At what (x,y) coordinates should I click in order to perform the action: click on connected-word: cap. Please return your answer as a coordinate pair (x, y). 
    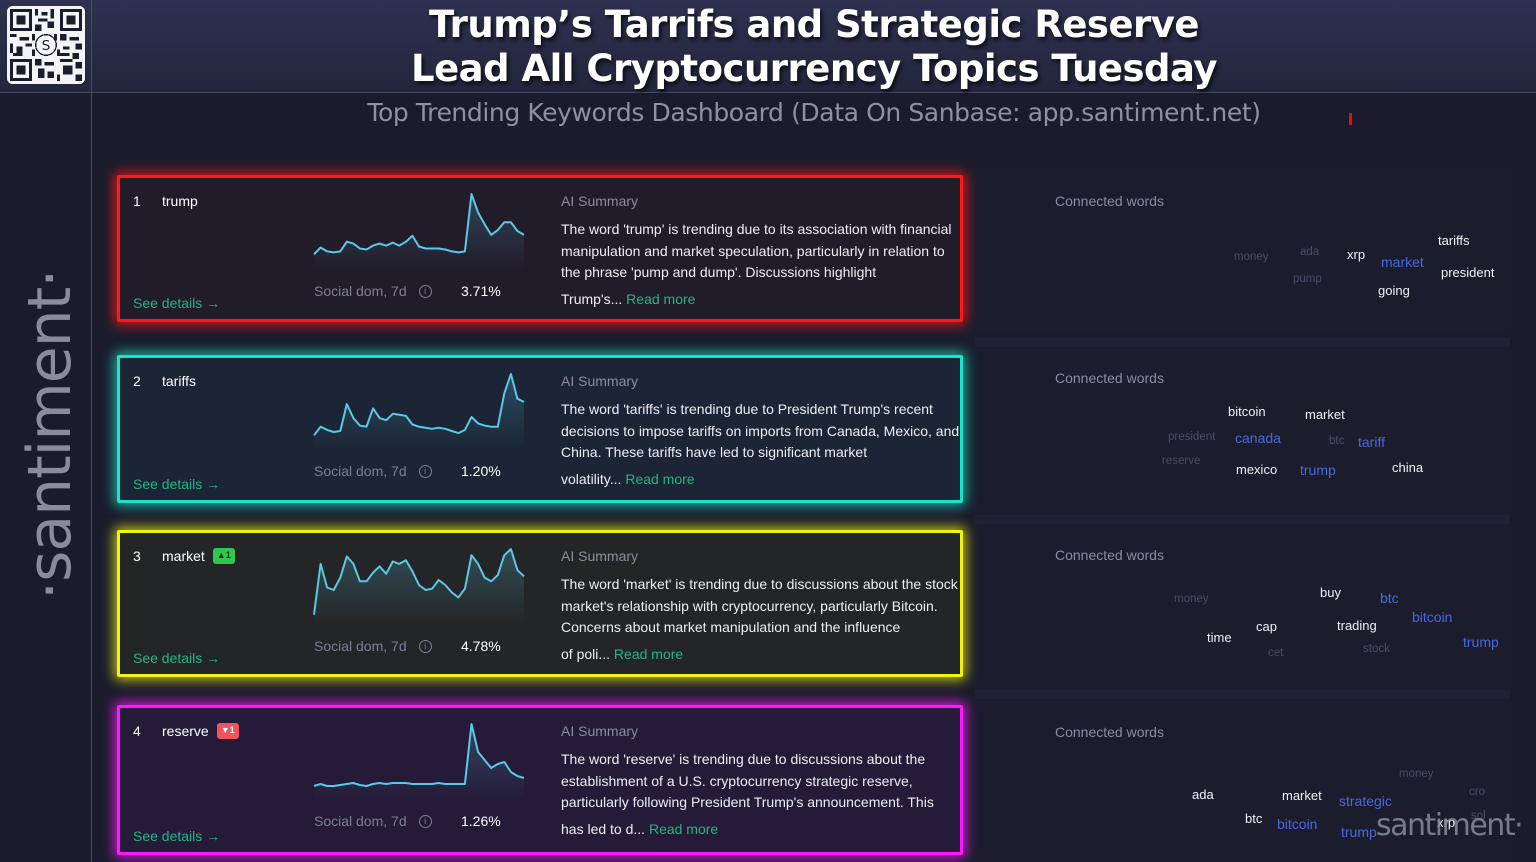
    Looking at the image, I should click on (1266, 626).